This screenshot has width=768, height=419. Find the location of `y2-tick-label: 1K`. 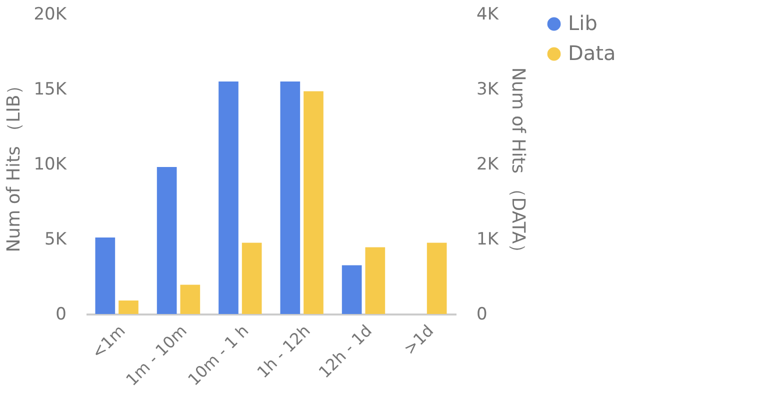

y2-tick-label: 1K is located at coordinates (488, 240).